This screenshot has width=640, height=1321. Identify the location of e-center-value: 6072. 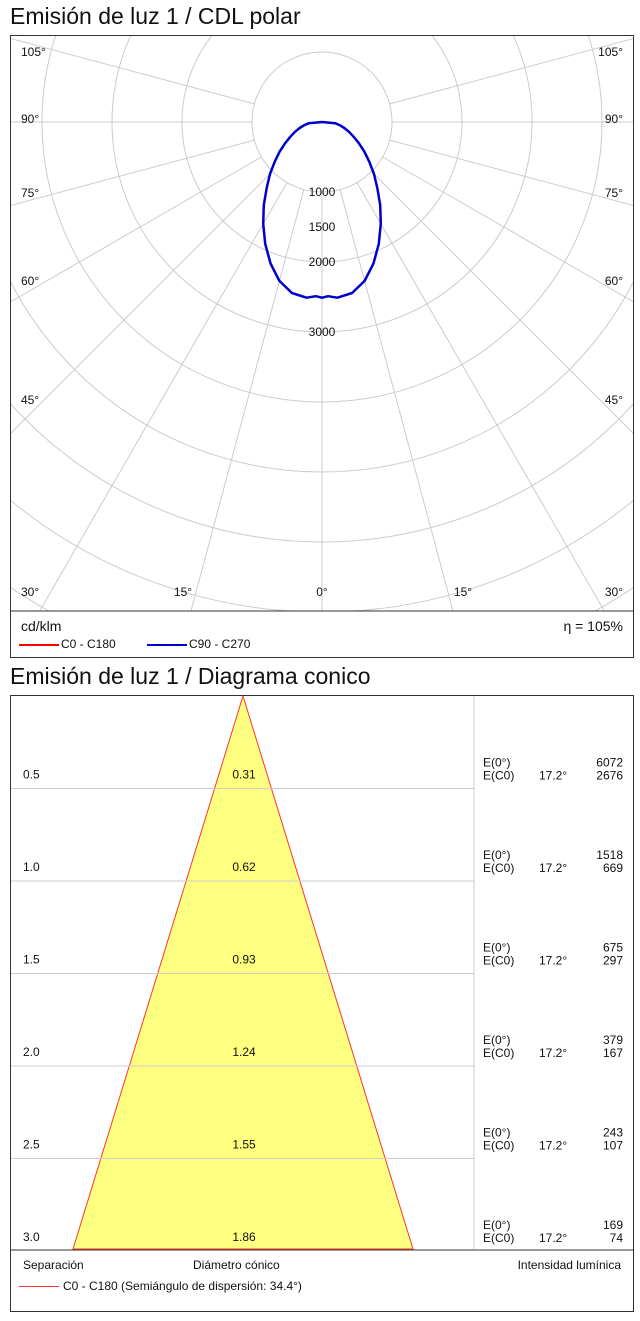
(609, 763).